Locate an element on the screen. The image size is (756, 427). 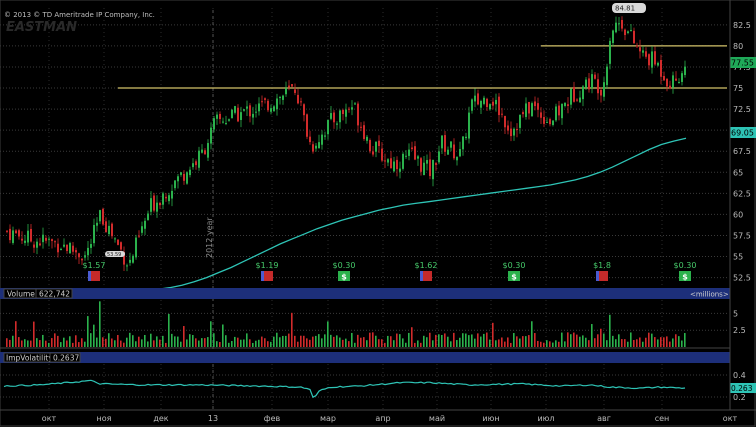
iv-grid is located at coordinates (364, 386).